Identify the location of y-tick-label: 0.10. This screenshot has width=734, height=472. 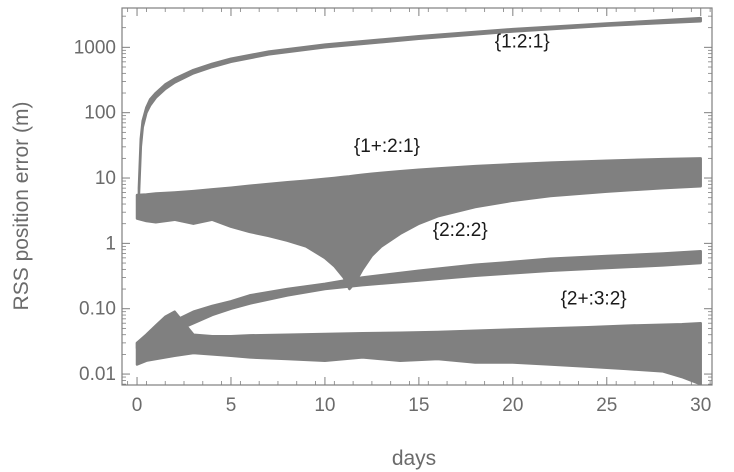
(97, 309).